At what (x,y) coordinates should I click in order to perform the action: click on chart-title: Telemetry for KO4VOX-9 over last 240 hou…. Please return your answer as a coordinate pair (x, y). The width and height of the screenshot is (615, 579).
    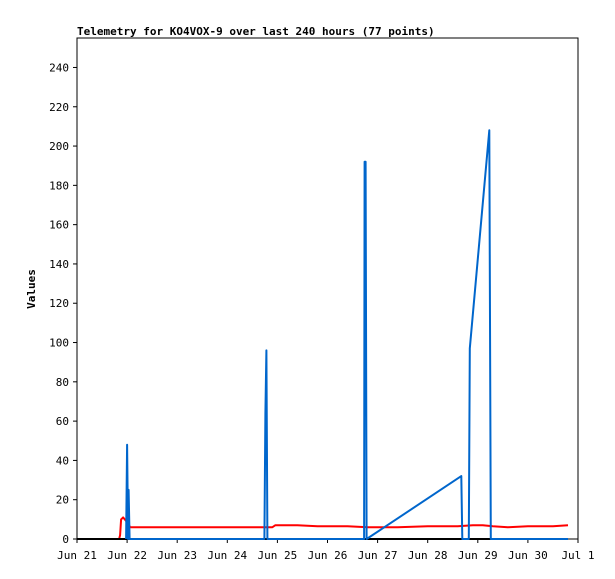
    Looking at the image, I should click on (256, 31).